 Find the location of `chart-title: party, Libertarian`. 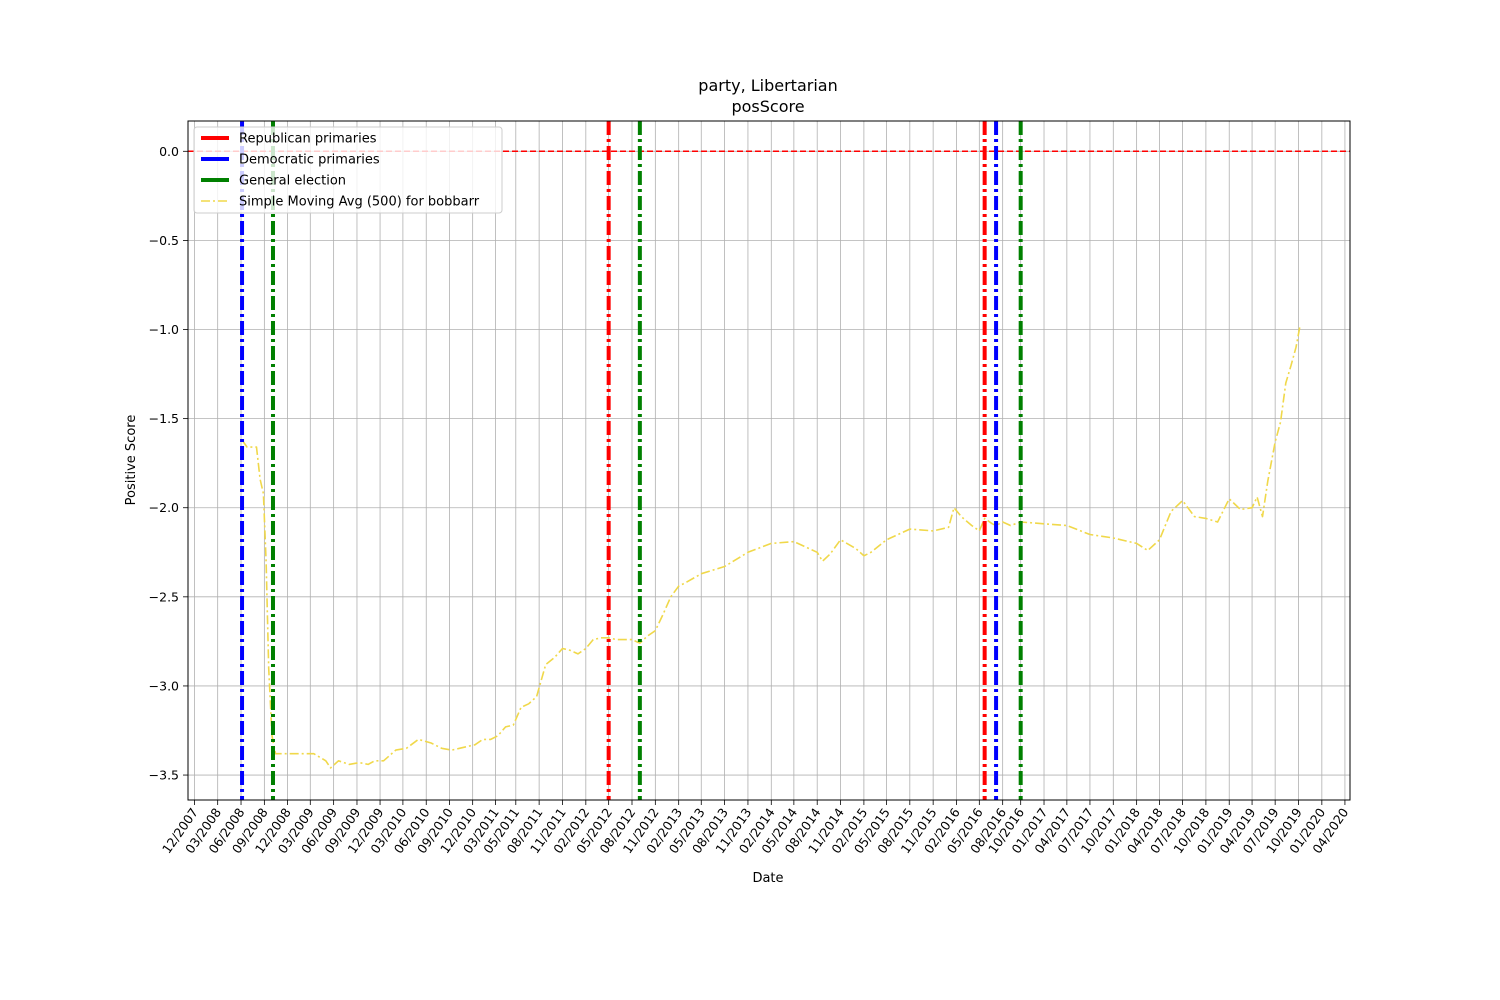

chart-title: party, Libertarian is located at coordinates (767, 85).